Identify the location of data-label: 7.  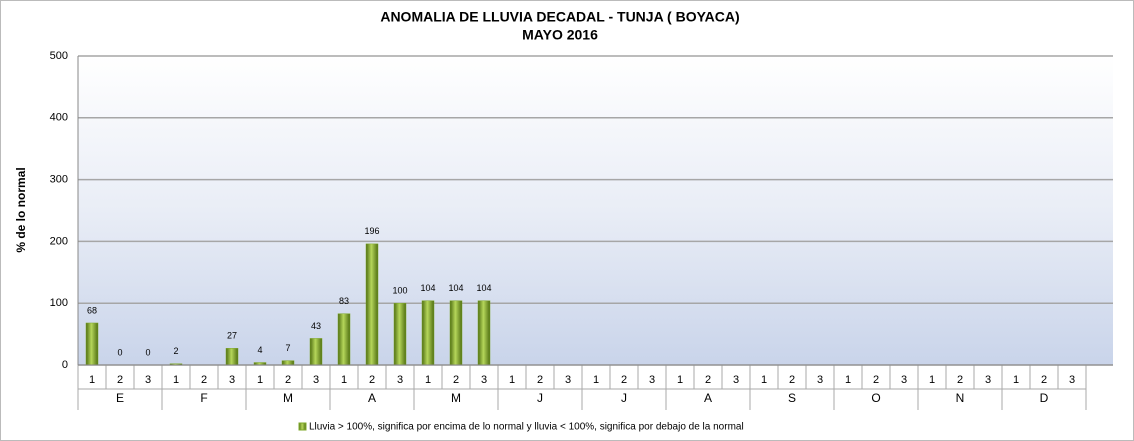
(287, 348).